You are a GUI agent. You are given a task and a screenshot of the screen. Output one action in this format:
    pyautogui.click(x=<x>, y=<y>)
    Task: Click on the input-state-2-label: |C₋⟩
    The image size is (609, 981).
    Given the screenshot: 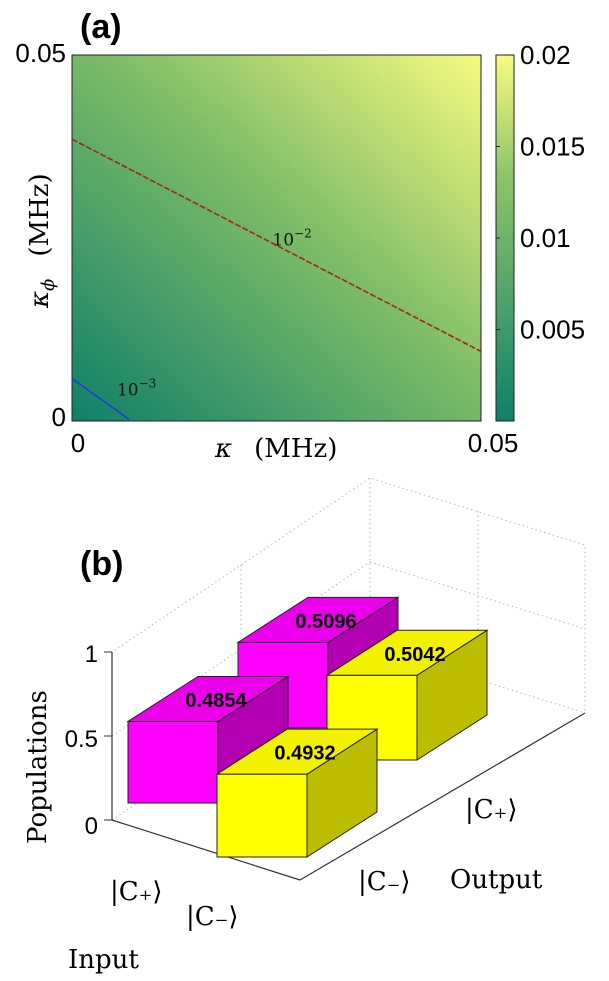 What is the action you would take?
    pyautogui.click(x=212, y=917)
    